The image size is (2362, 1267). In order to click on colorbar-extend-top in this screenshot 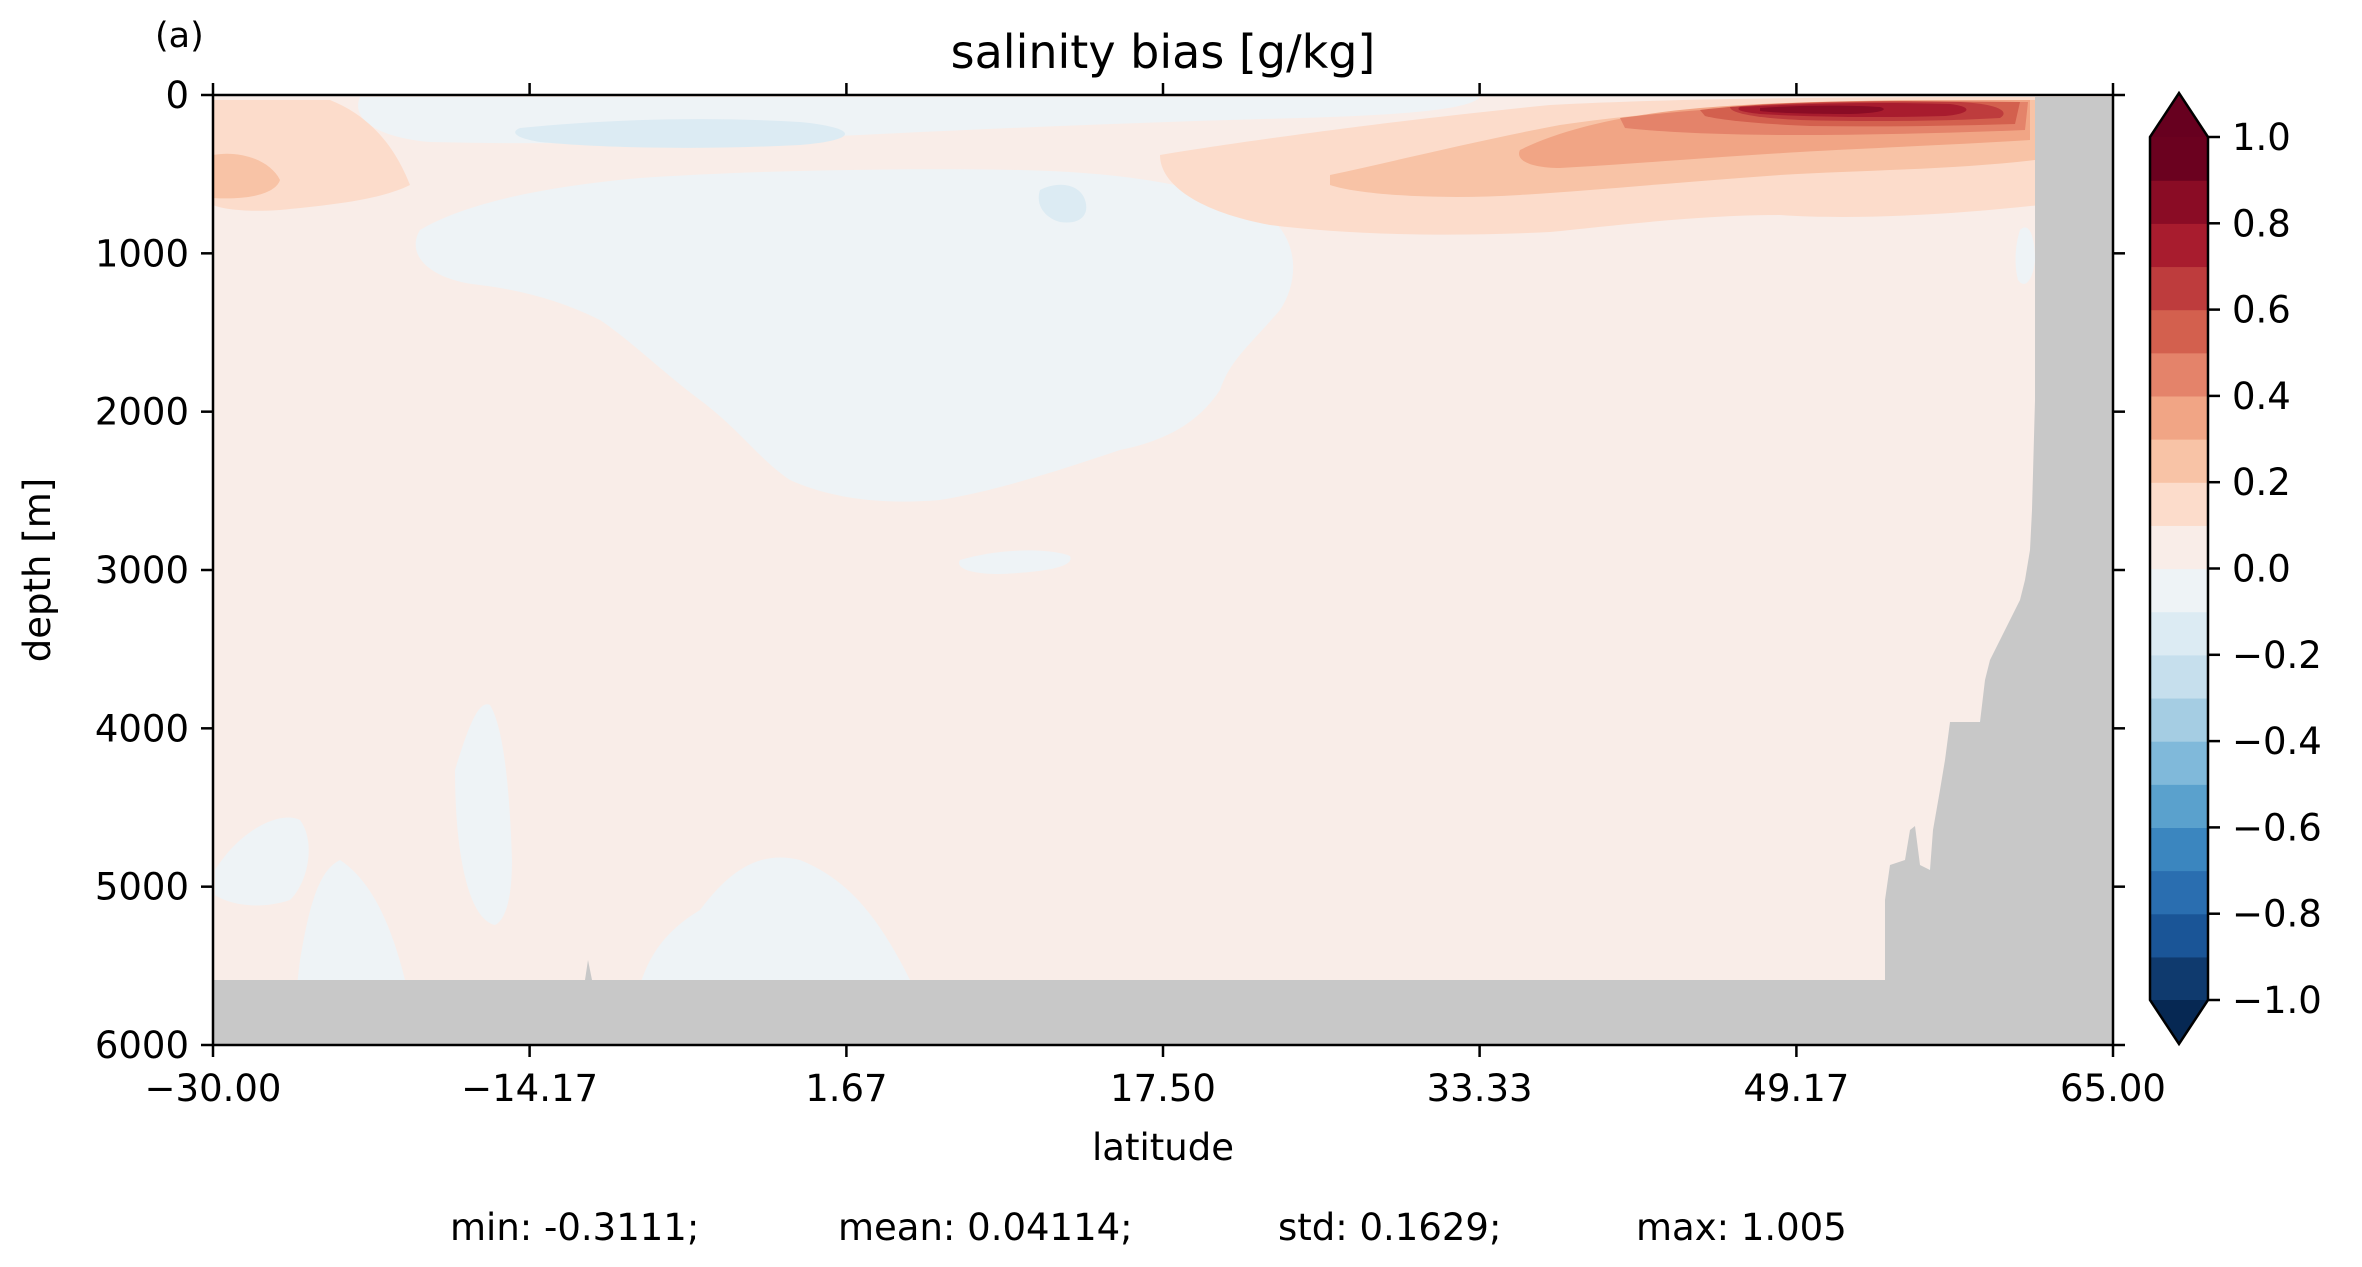, I will do `click(2179, 115)`.